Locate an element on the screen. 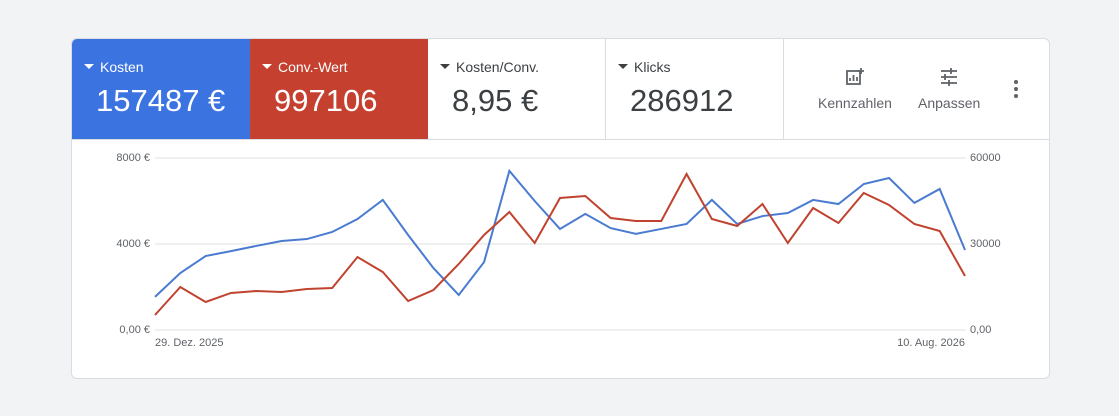  tool-label: Anpassen is located at coordinates (949, 103).